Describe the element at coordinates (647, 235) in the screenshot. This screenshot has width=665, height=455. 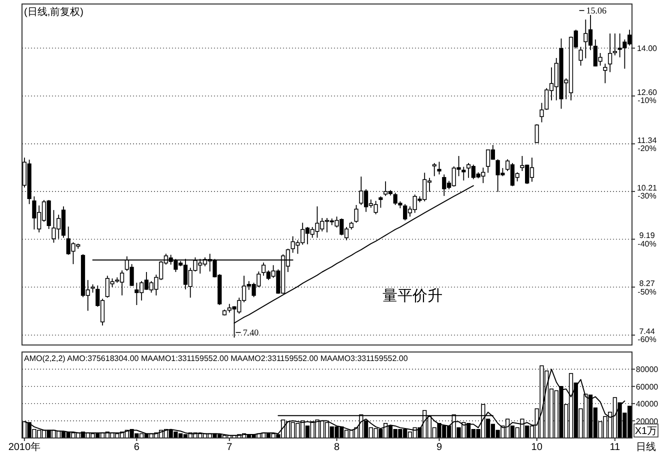
I see `y-tick-label: 9.19` at that location.